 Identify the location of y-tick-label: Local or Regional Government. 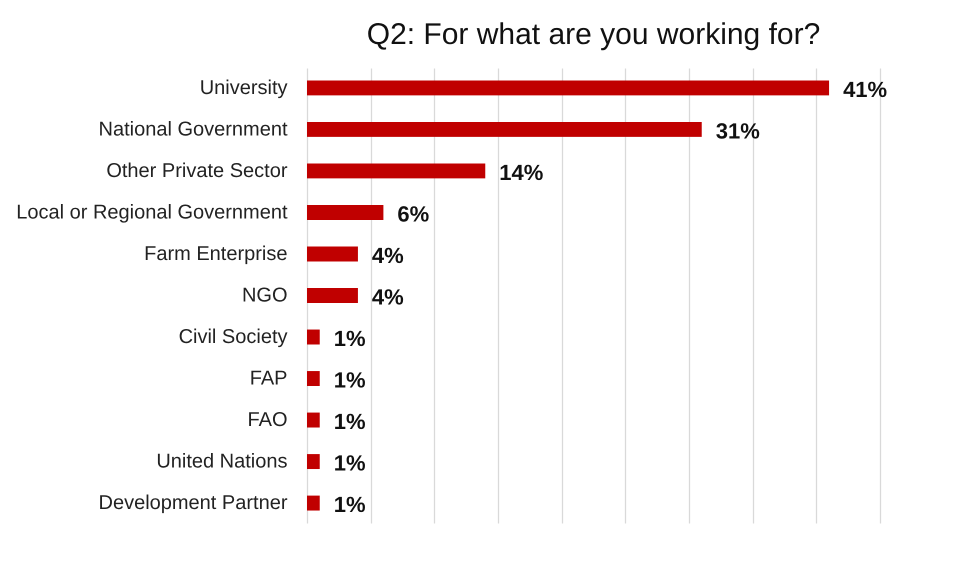
(152, 212).